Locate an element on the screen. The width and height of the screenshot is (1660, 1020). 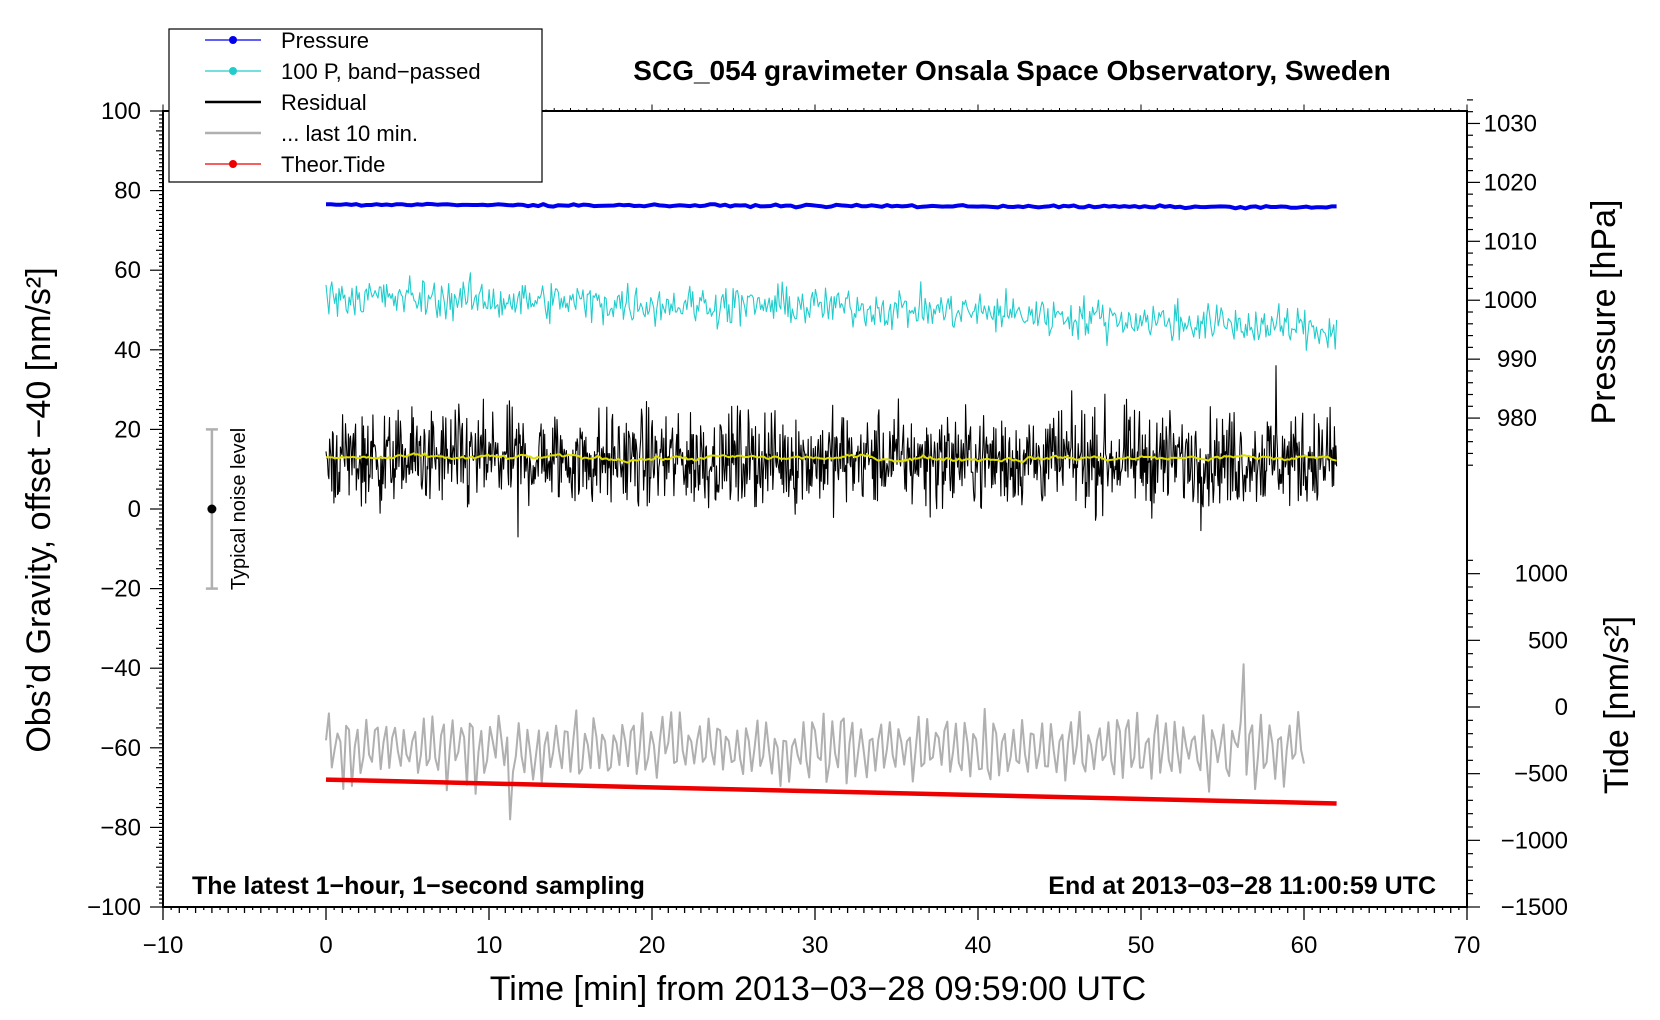
series--last-10-min is located at coordinates (815, 742).